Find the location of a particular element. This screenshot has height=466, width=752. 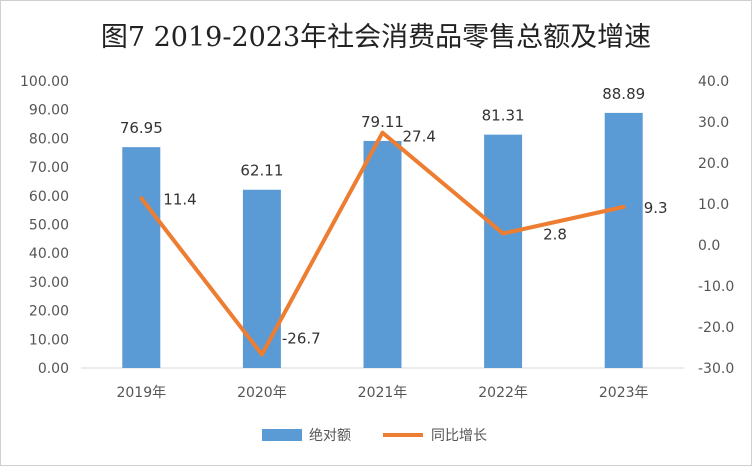

left-axis-tick-label: 10.00 is located at coordinates (49, 340).